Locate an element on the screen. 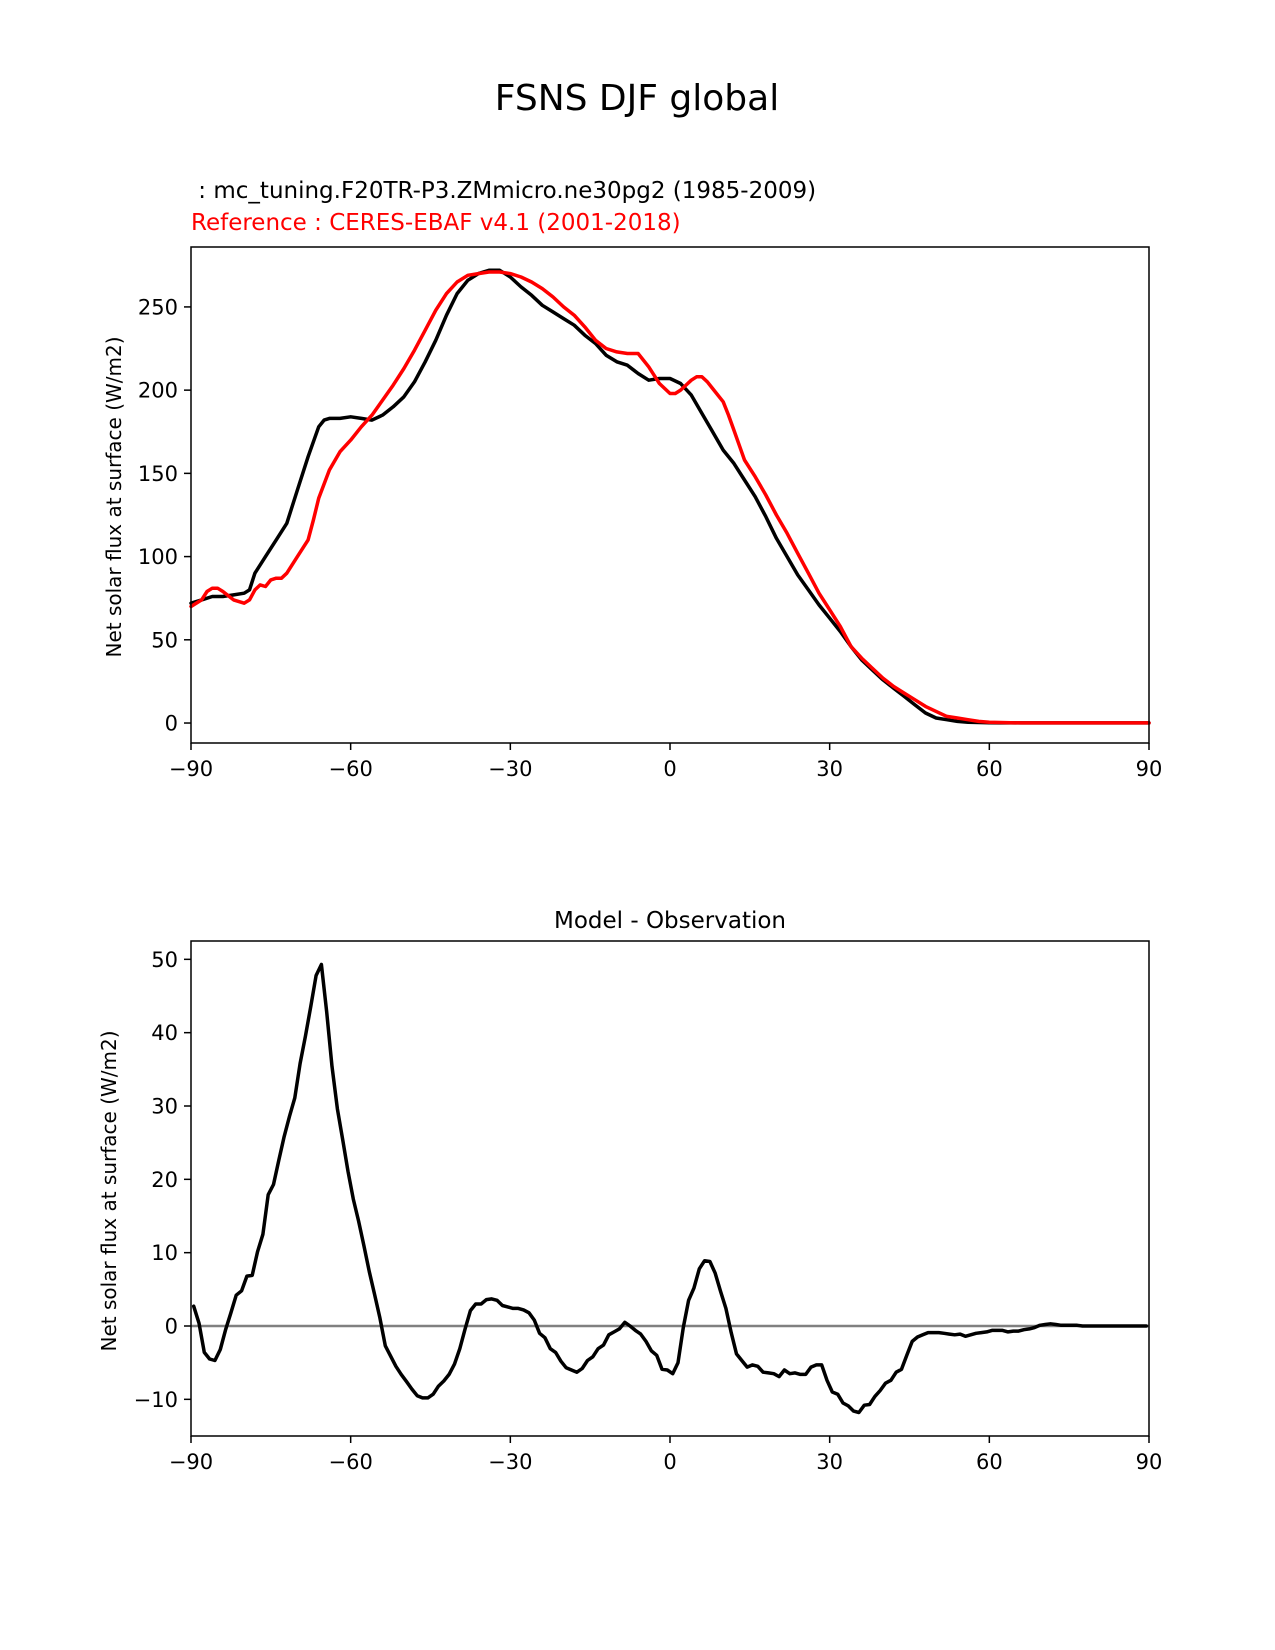  y-tick-label: 10 is located at coordinates (164, 1253).